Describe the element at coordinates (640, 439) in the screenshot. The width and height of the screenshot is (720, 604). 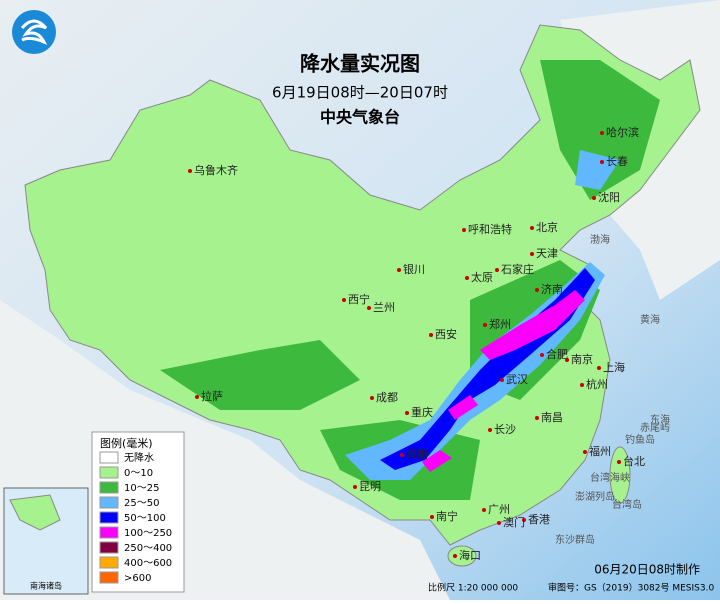
I see `place-label: 钓鱼岛` at that location.